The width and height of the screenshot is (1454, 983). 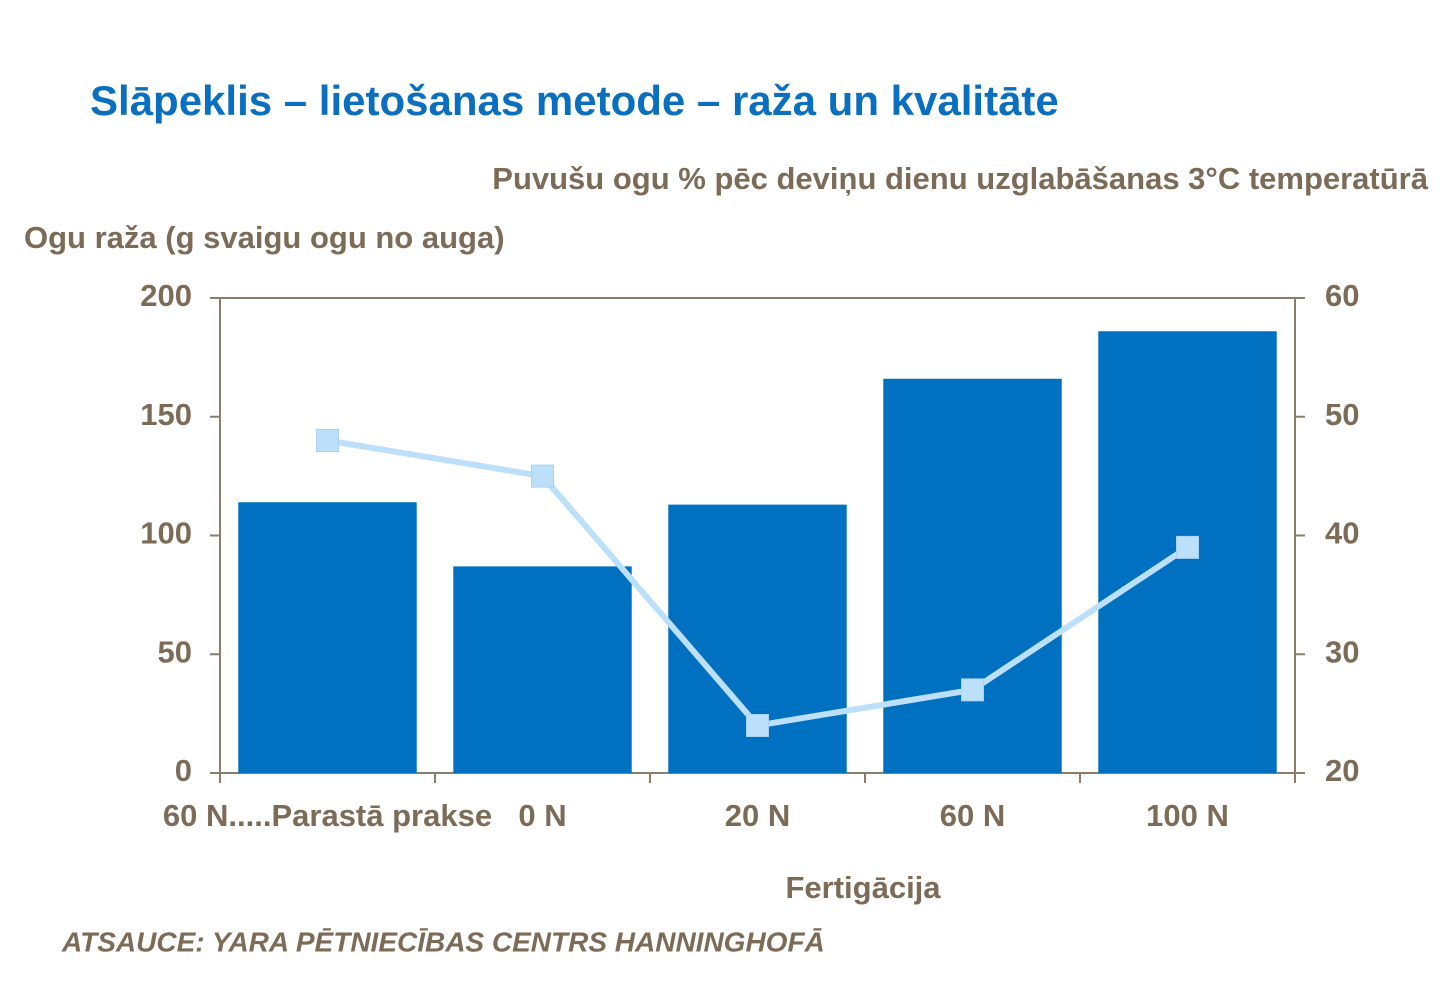 I want to click on y-tick-label: 0, so click(x=183, y=770).